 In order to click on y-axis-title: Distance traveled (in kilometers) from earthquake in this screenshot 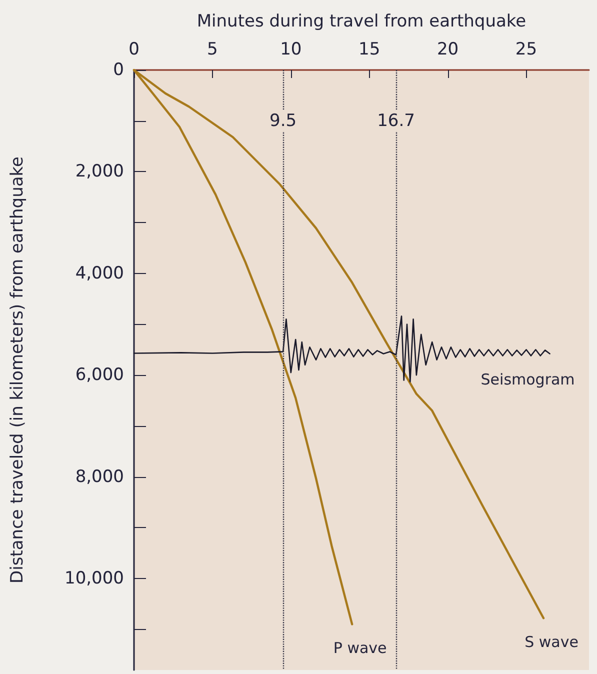, I will do `click(18, 370)`.